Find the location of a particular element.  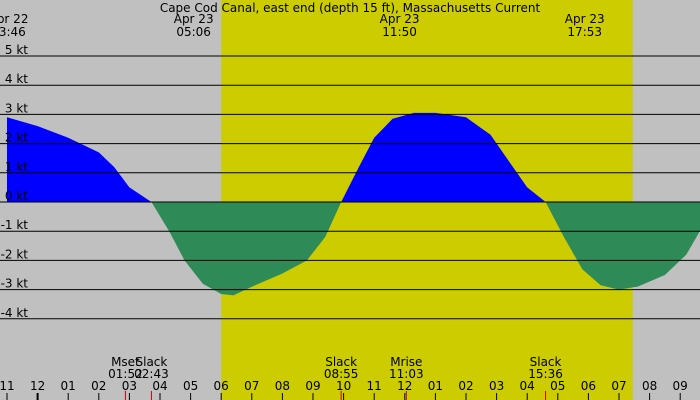

top-time-label: 05:06 is located at coordinates (193, 32).